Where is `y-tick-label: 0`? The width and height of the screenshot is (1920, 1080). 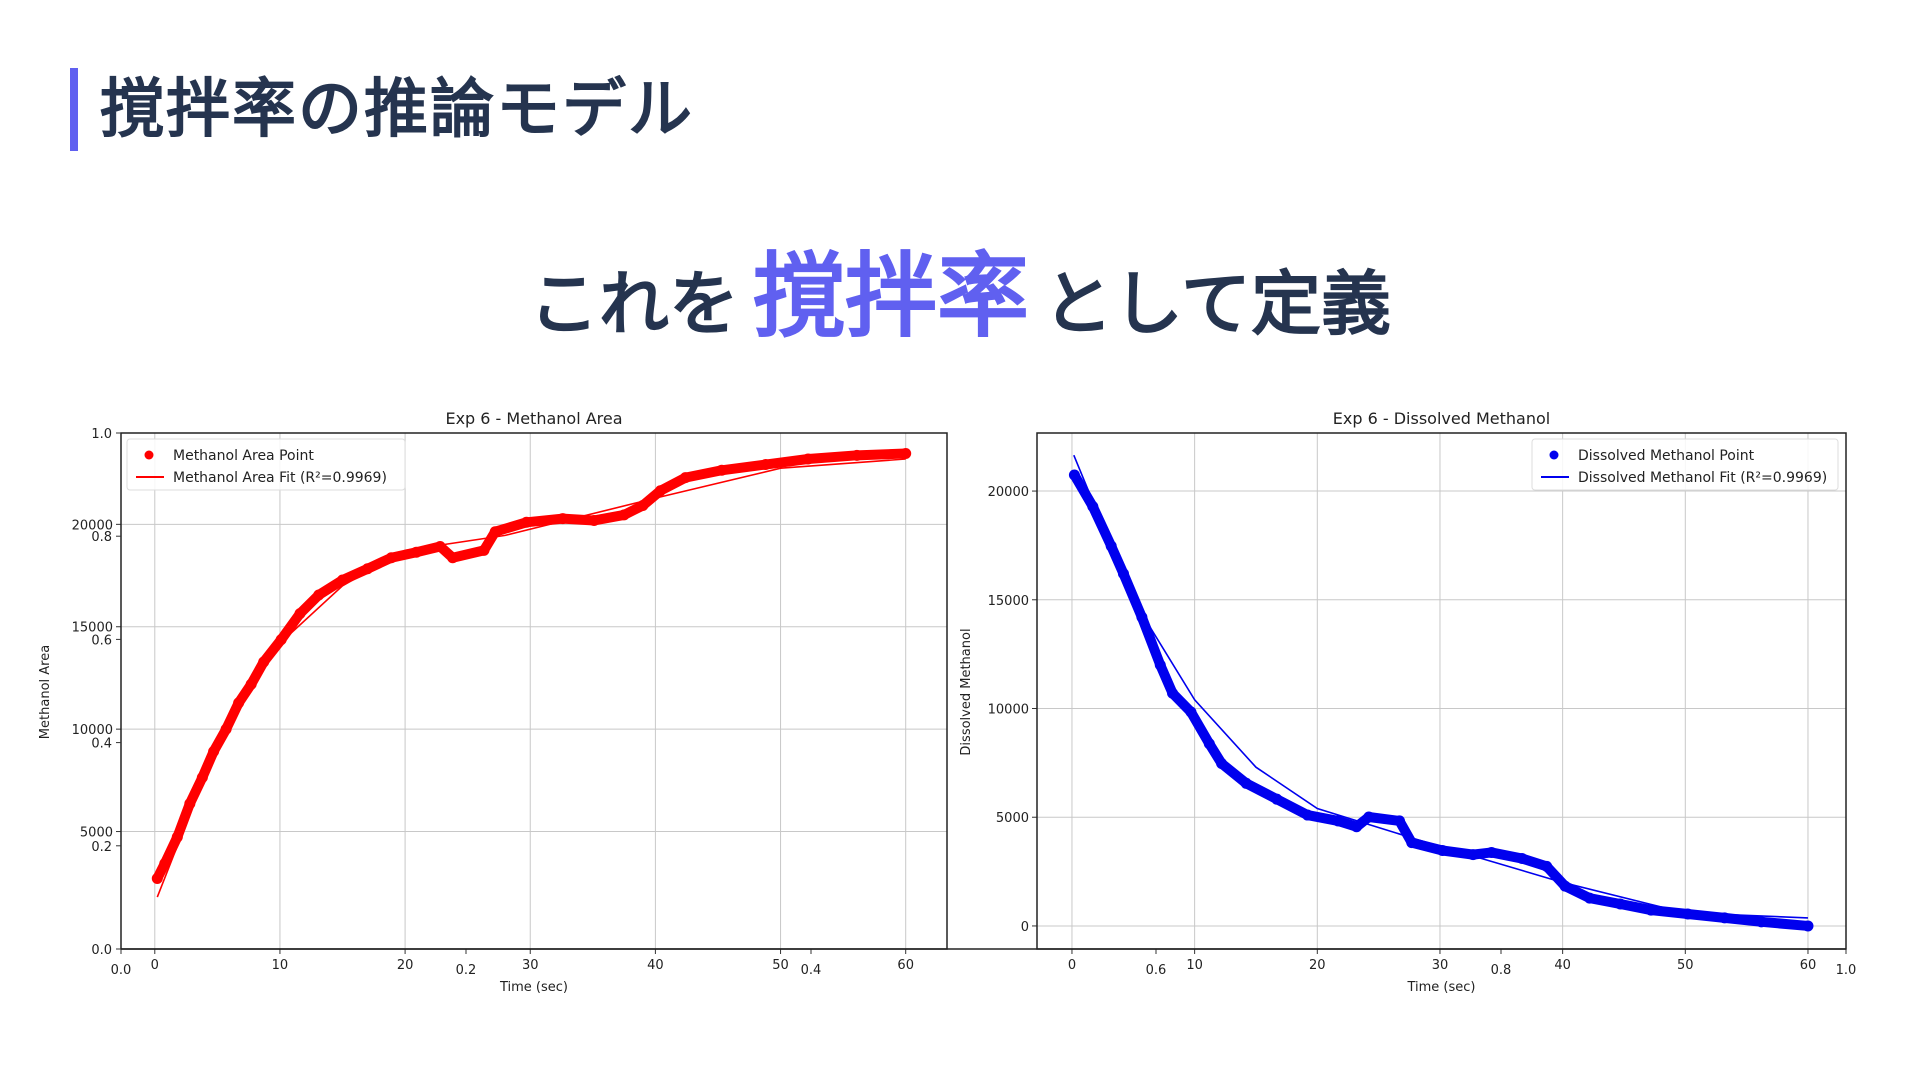 y-tick-label: 0 is located at coordinates (1025, 927).